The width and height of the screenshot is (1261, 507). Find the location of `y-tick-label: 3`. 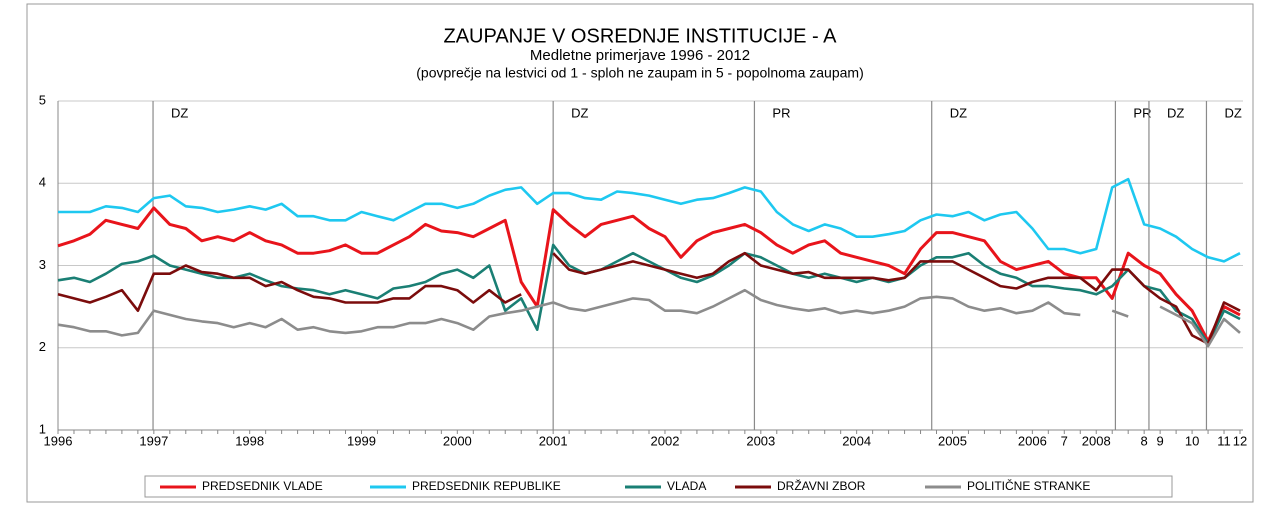

y-tick-label: 3 is located at coordinates (42, 264).